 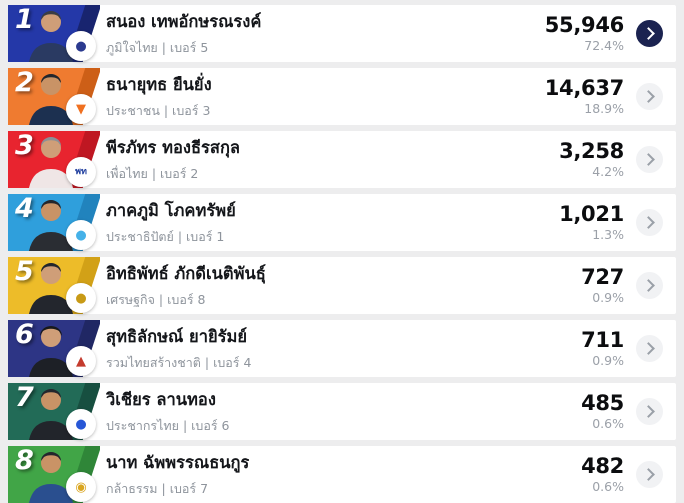 I want to click on rank-number: 6, so click(x=24, y=334).